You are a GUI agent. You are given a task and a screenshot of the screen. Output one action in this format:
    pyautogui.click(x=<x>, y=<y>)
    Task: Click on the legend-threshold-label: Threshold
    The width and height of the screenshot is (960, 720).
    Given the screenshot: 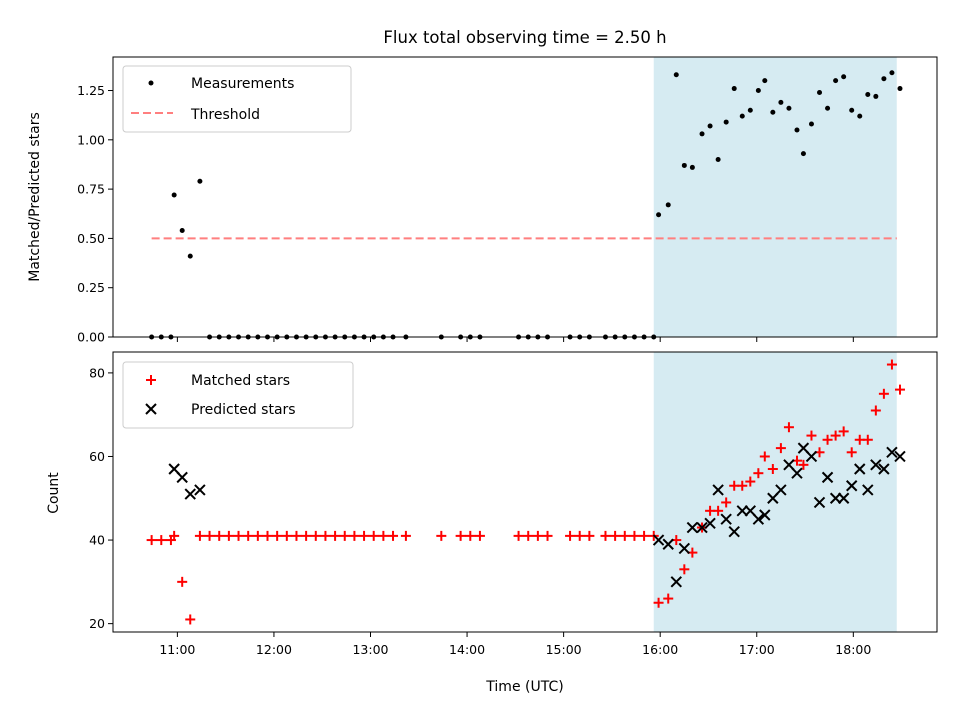 What is the action you would take?
    pyautogui.click(x=225, y=115)
    